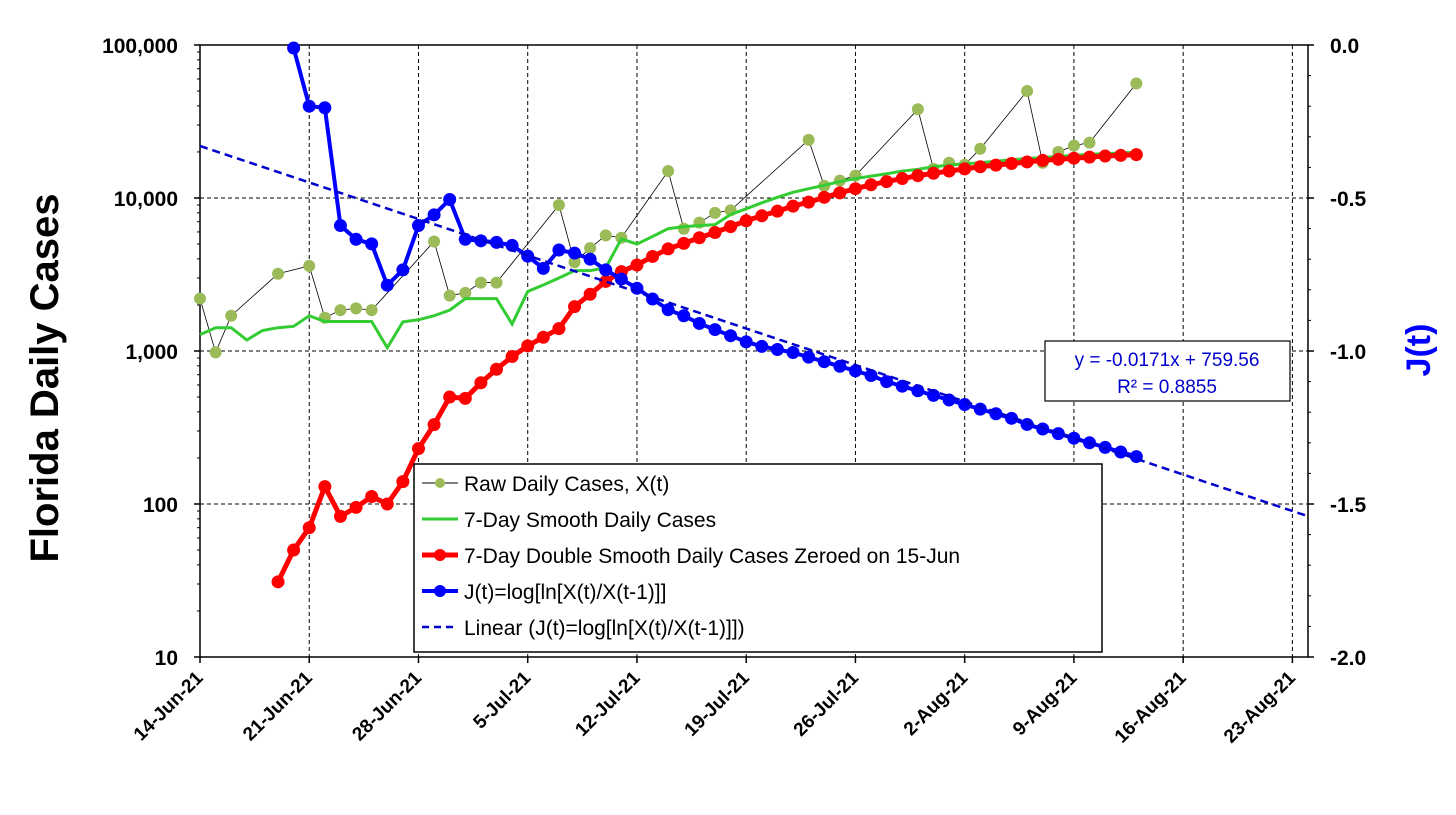  I want to click on trendline-equation: y = -0.0171x + 759.56, so click(1167, 360).